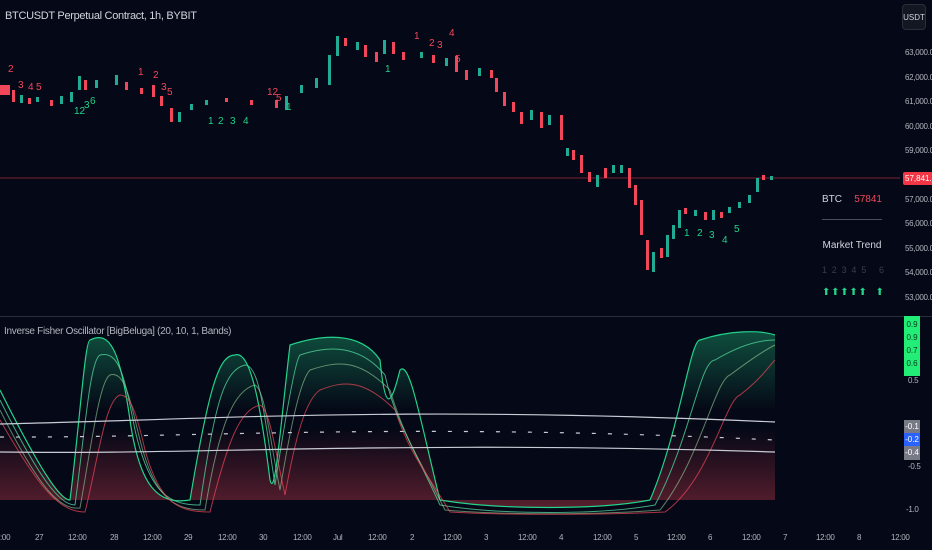 This screenshot has height=550, width=932. What do you see at coordinates (917, 178) in the screenshot?
I see `current-price-badge: 57,841.0` at bounding box center [917, 178].